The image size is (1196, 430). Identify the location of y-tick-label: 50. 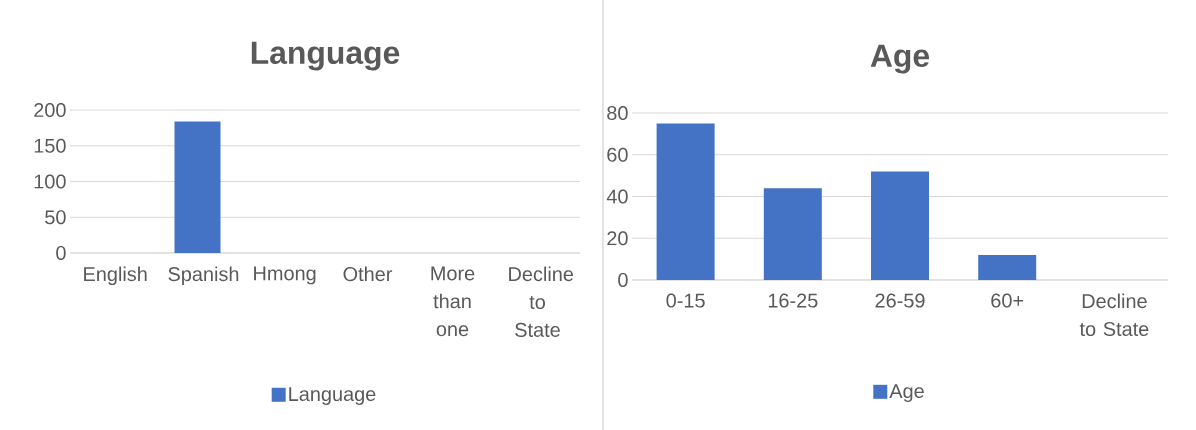
(55, 217).